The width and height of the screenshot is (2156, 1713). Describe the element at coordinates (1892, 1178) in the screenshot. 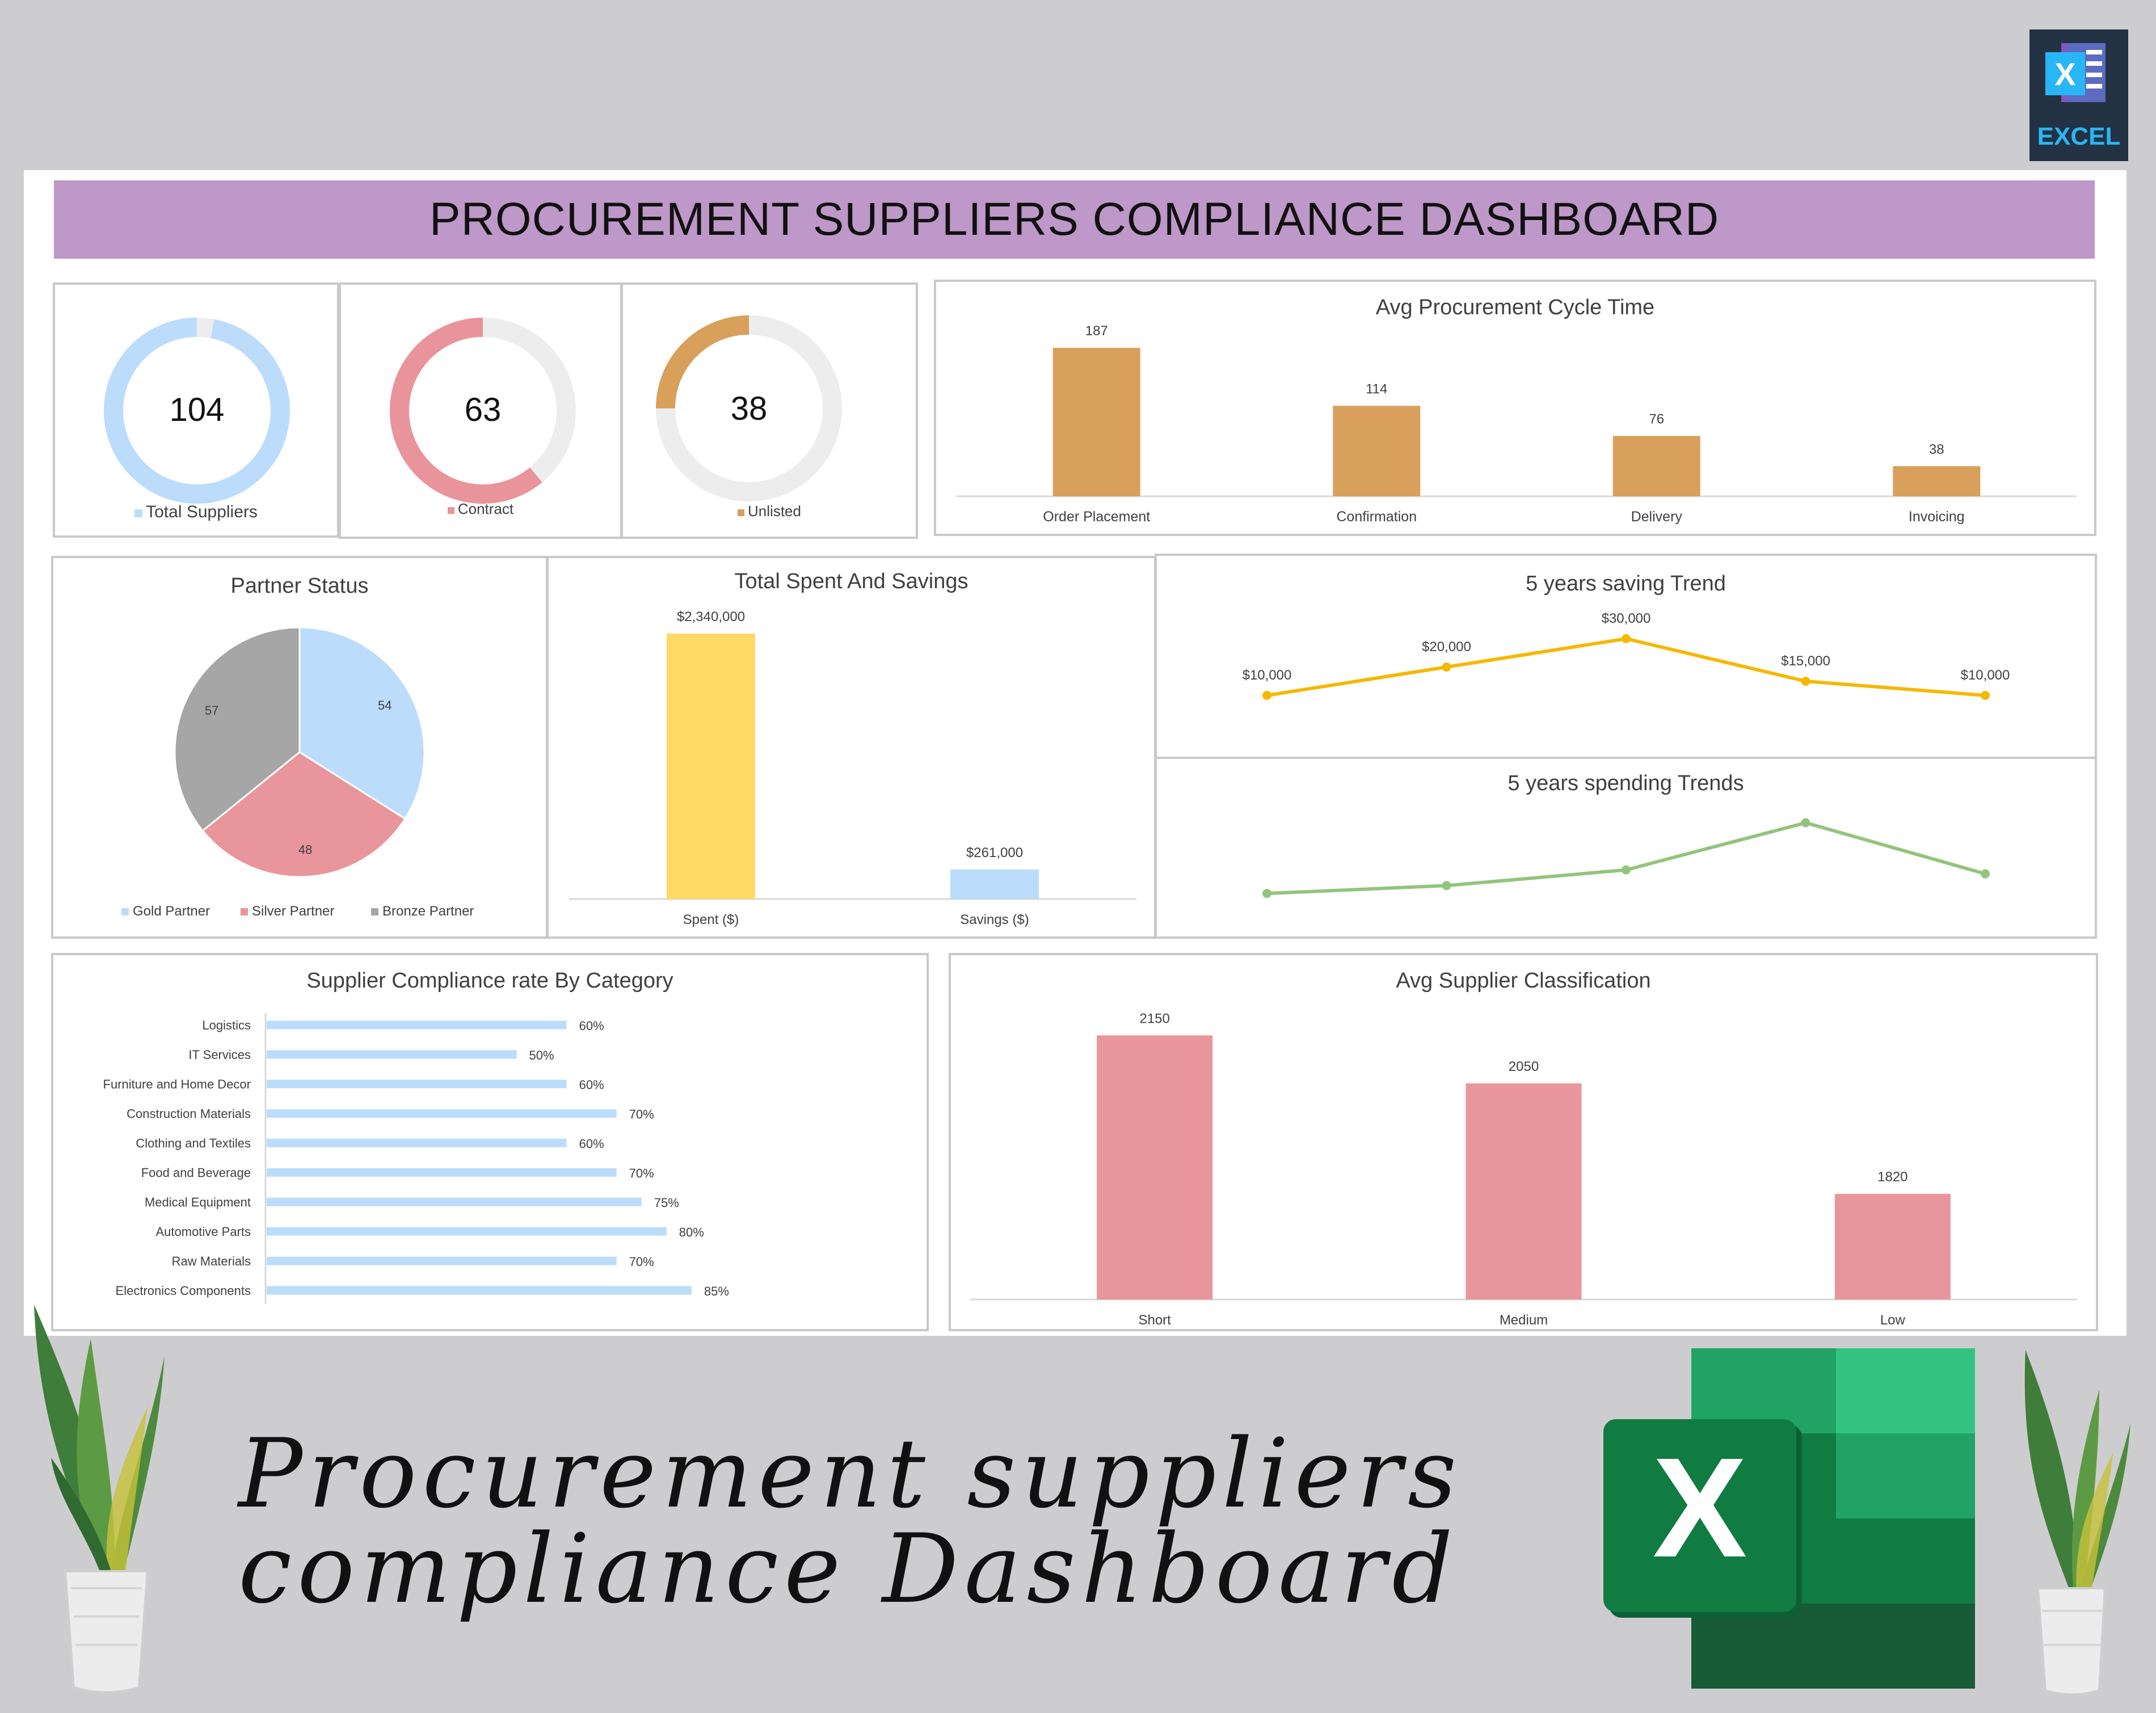

I see `data-label: 1820` at that location.